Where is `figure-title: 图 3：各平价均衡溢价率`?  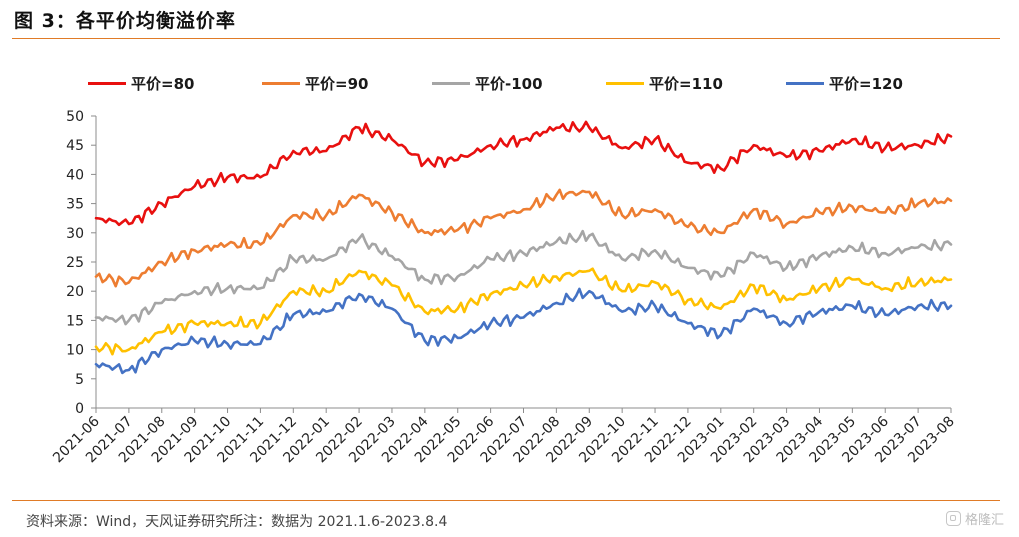
figure-title: 图 3：各平价均衡溢价率 is located at coordinates (125, 21).